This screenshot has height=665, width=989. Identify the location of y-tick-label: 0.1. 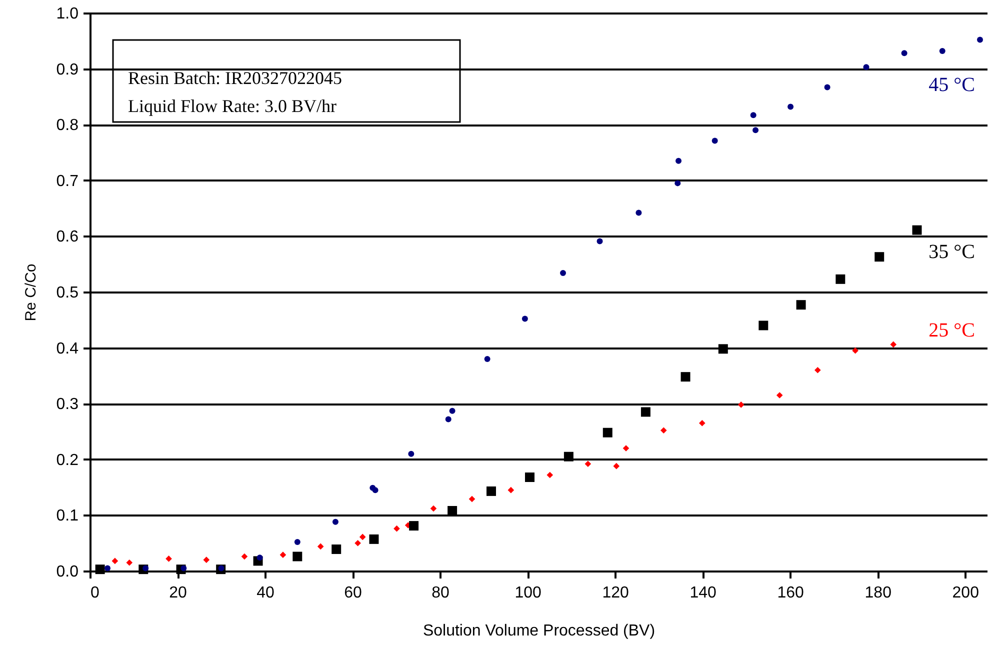
(67, 516).